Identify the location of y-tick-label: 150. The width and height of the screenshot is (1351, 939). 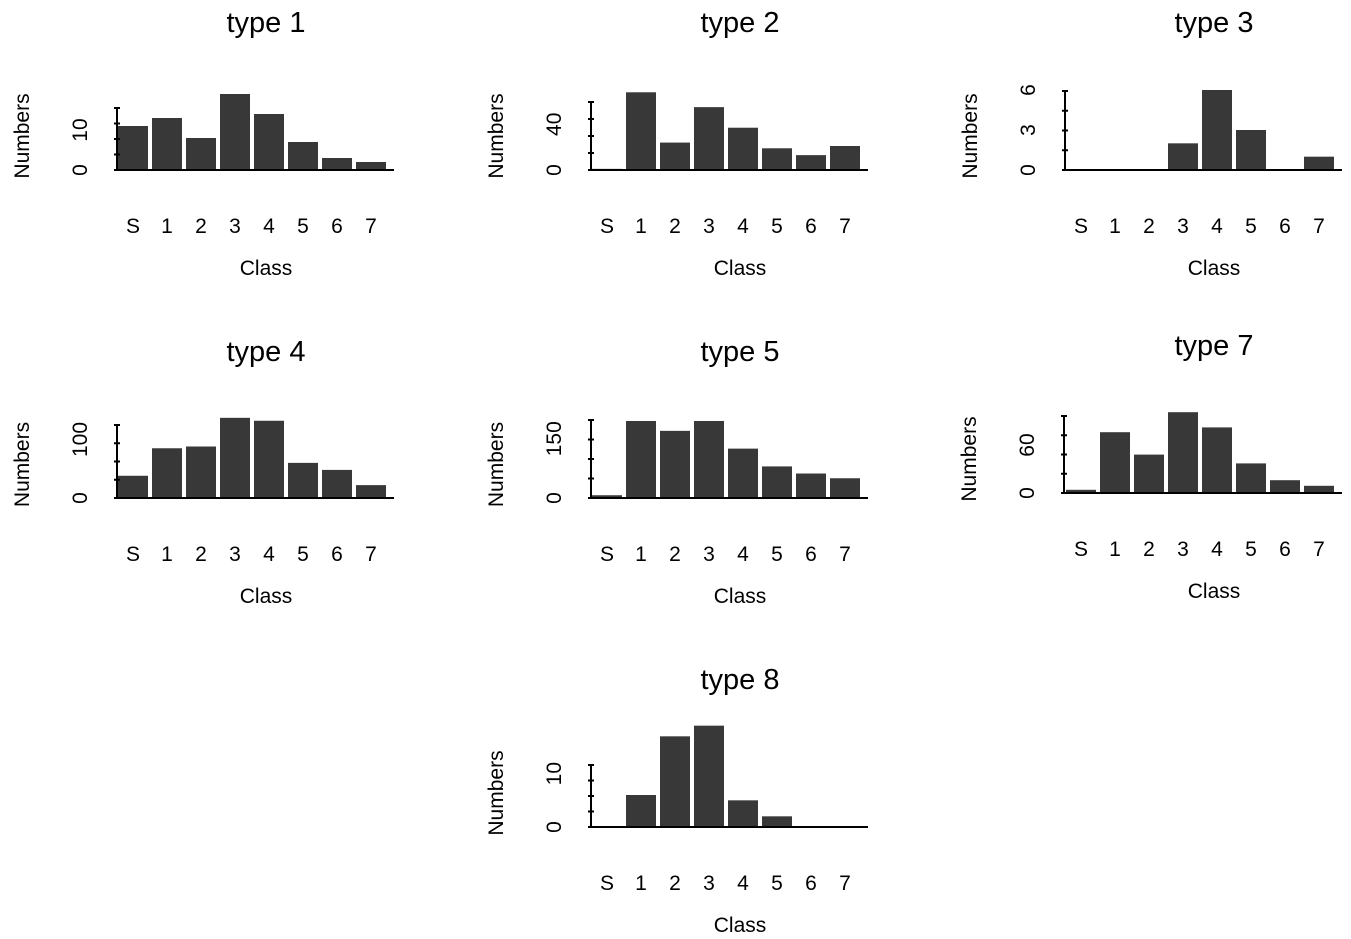
(554, 438).